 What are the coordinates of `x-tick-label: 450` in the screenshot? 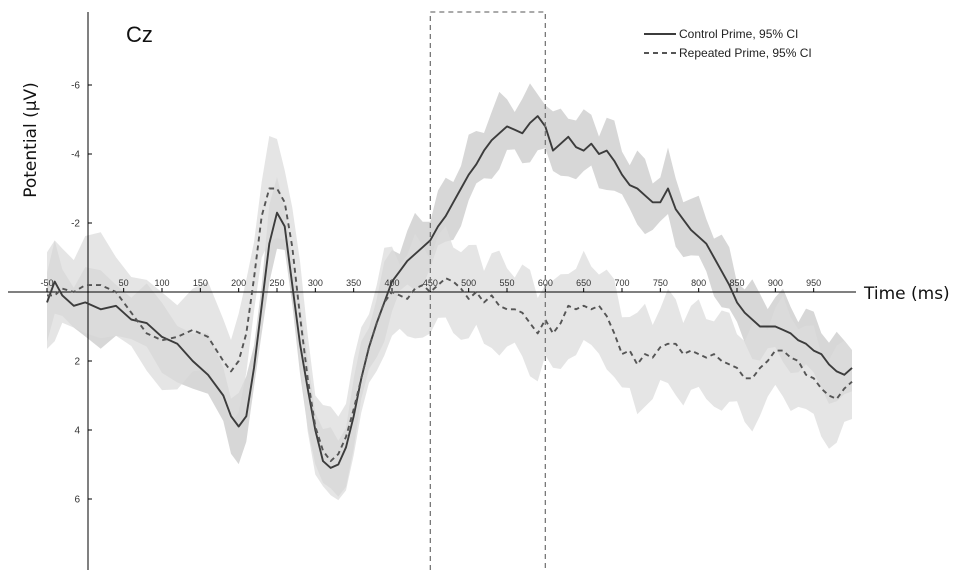 It's located at (430, 283).